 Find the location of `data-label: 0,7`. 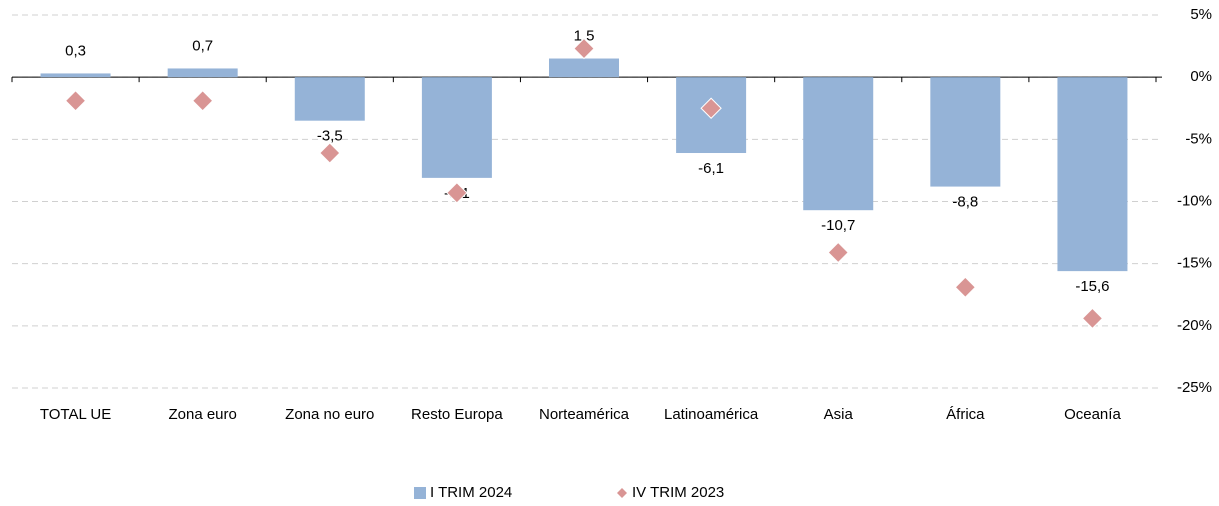

data-label: 0,7 is located at coordinates (202, 45).